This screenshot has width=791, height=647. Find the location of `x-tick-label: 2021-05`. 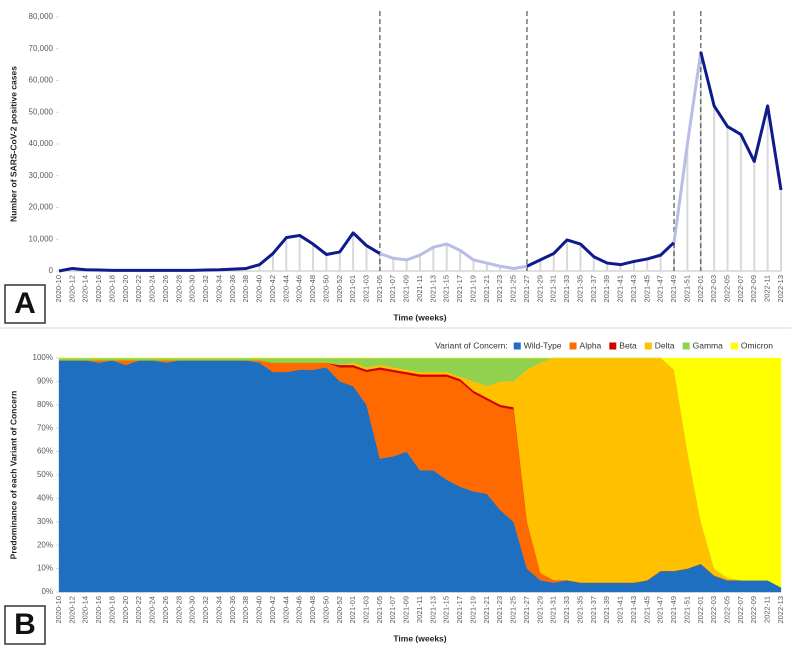

x-tick-label: 2021-05 is located at coordinates (379, 610).